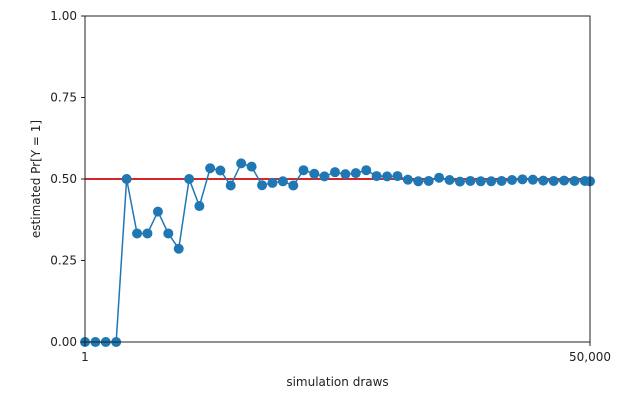  Describe the element at coordinates (63, 16) in the screenshot. I see `y-tick-label: 1.00` at that location.